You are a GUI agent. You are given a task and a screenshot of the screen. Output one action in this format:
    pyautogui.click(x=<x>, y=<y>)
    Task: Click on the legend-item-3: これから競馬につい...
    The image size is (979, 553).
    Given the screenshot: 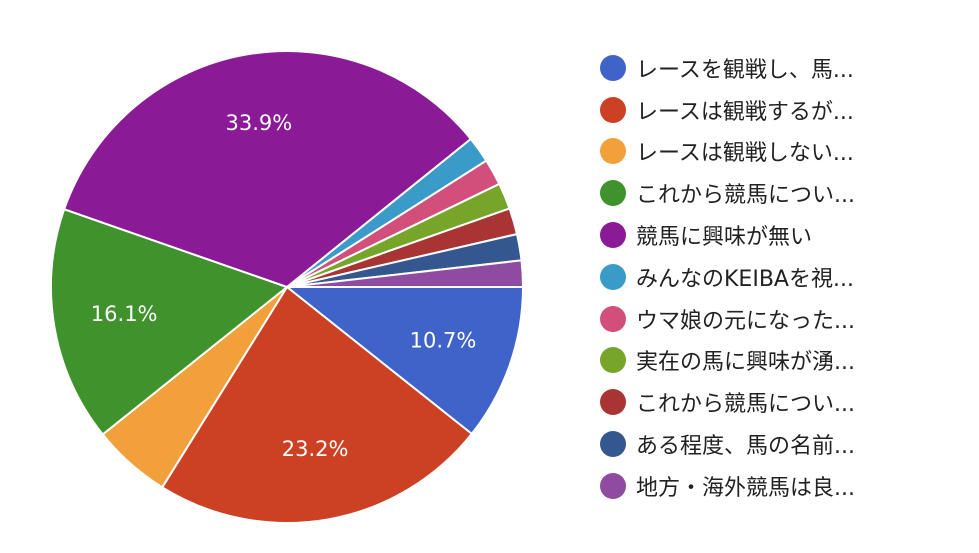 What is the action you would take?
    pyautogui.click(x=785, y=193)
    